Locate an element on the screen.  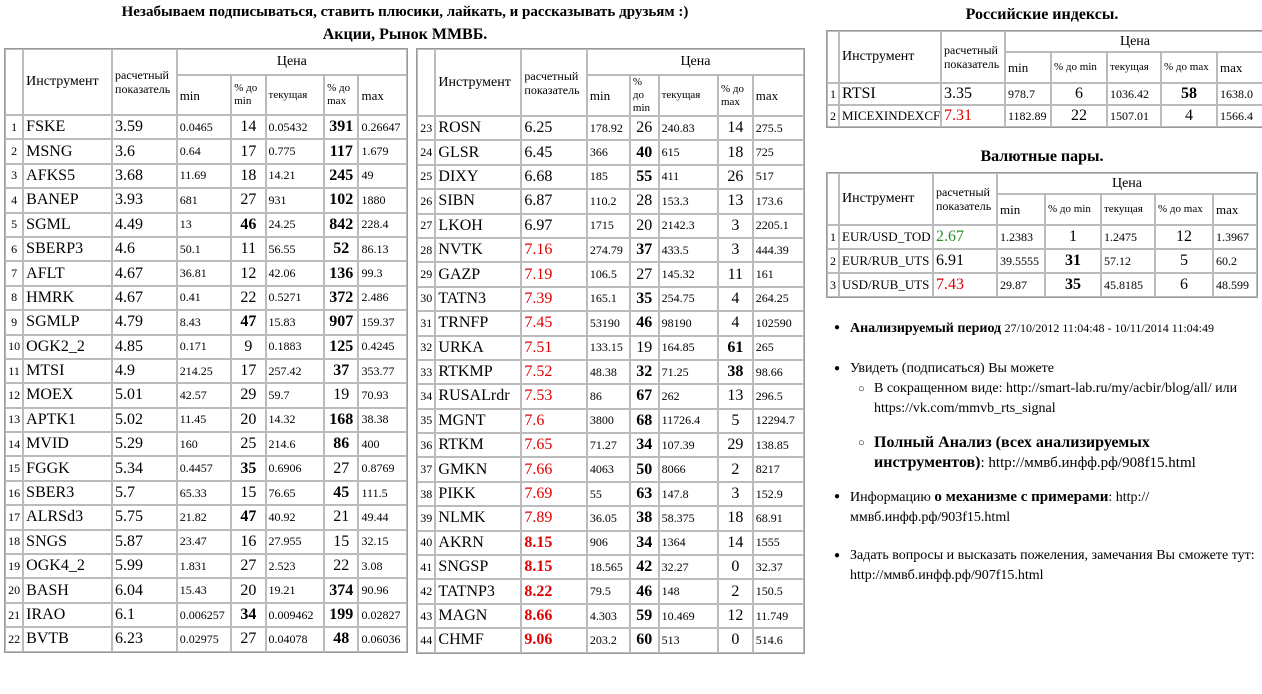
calc-value: 4.9 is located at coordinates (144, 371).